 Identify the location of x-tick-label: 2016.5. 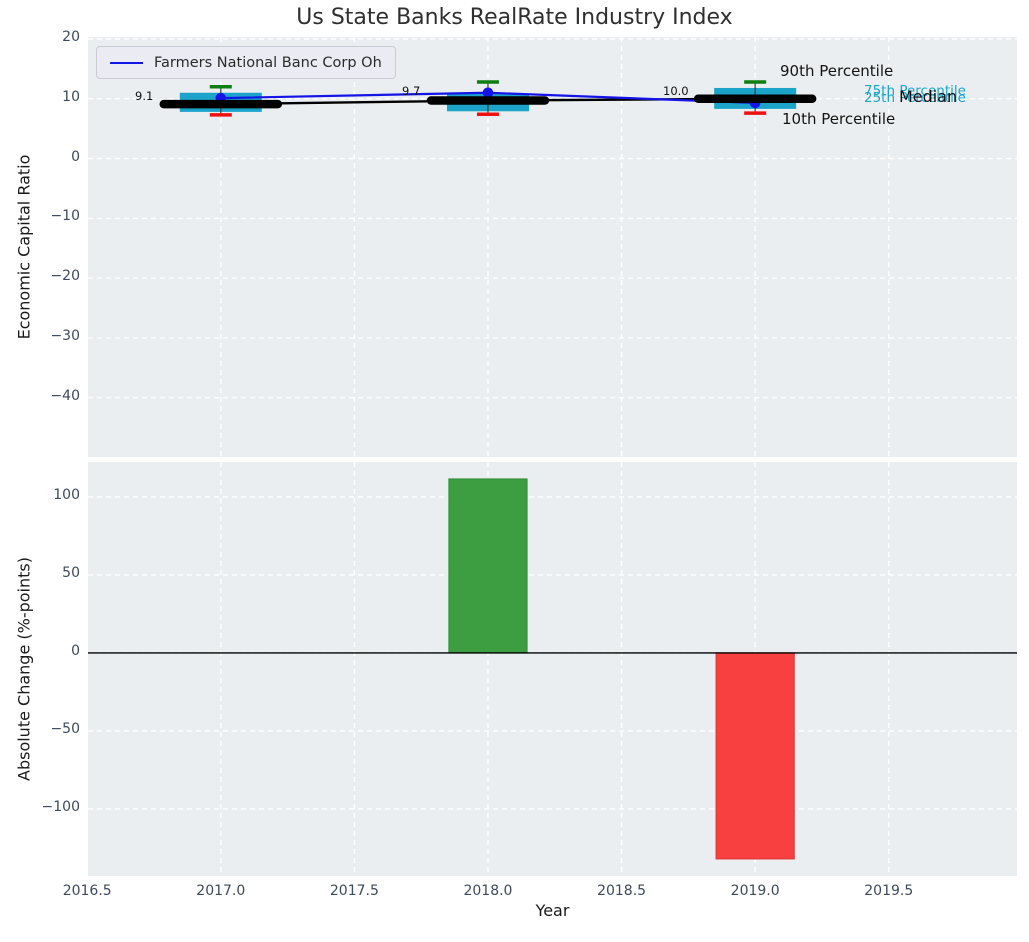
(87, 891).